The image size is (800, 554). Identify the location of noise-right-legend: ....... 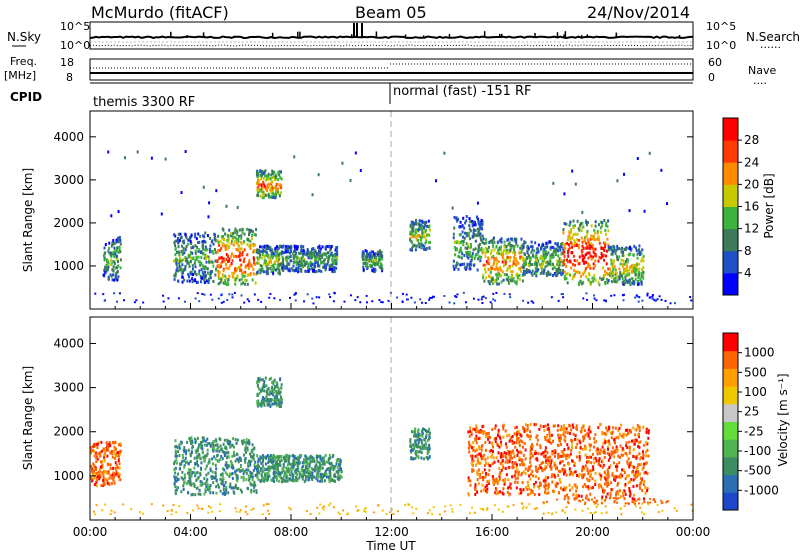
(770, 44).